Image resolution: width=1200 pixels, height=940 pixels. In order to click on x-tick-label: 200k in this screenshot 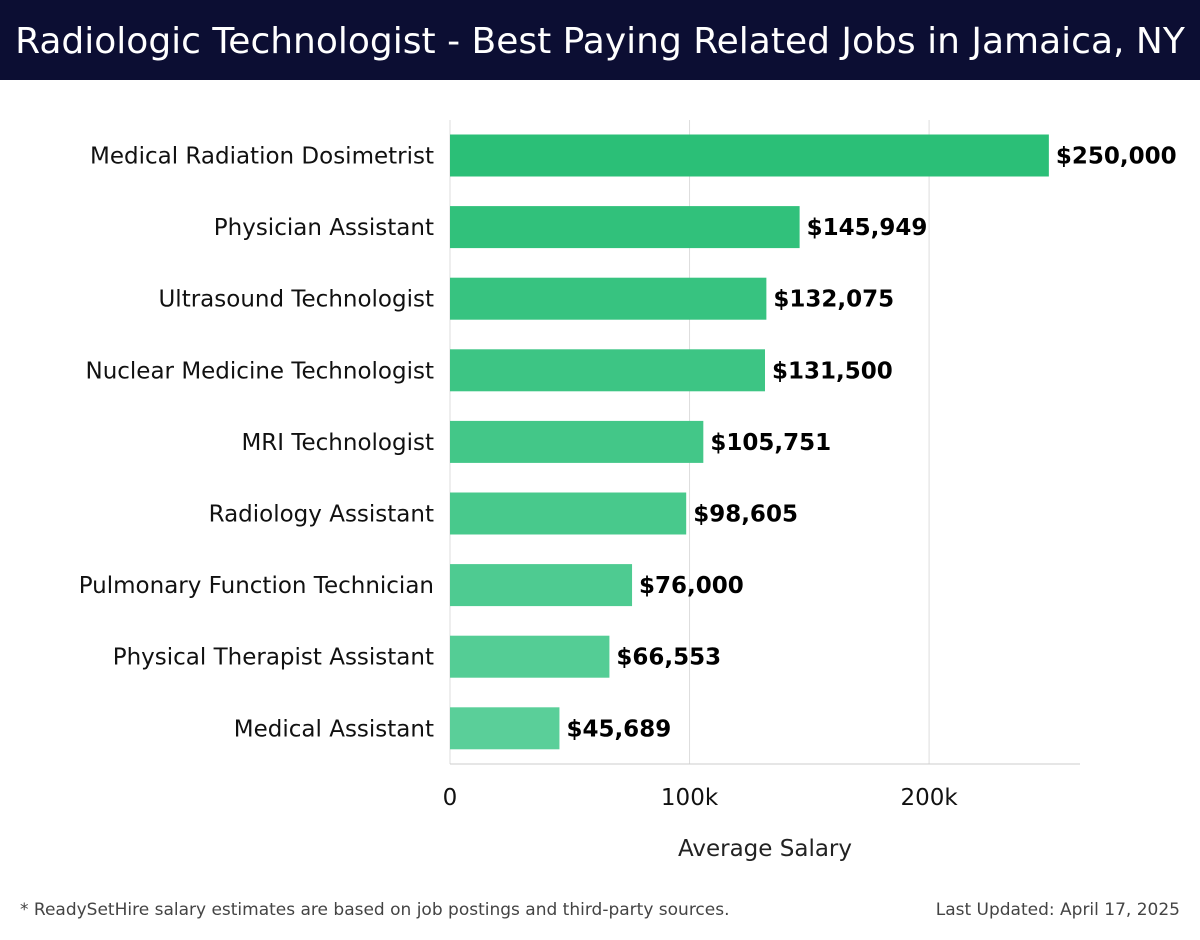, I will do `click(929, 798)`.